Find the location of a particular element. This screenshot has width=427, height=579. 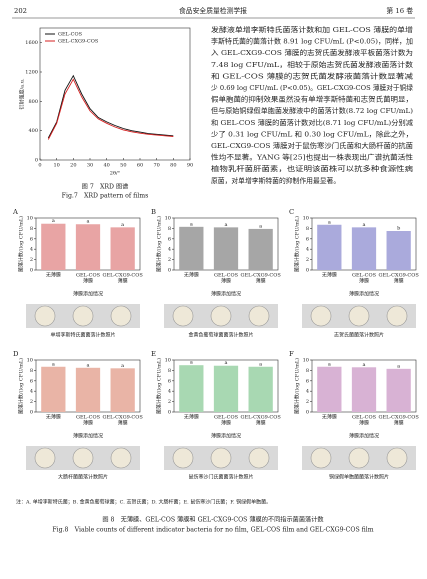

body-line: 假单胞菌的抑制效果虽然没有单增李斯特菌和志贺氏菌明显， is located at coordinates (312, 99).